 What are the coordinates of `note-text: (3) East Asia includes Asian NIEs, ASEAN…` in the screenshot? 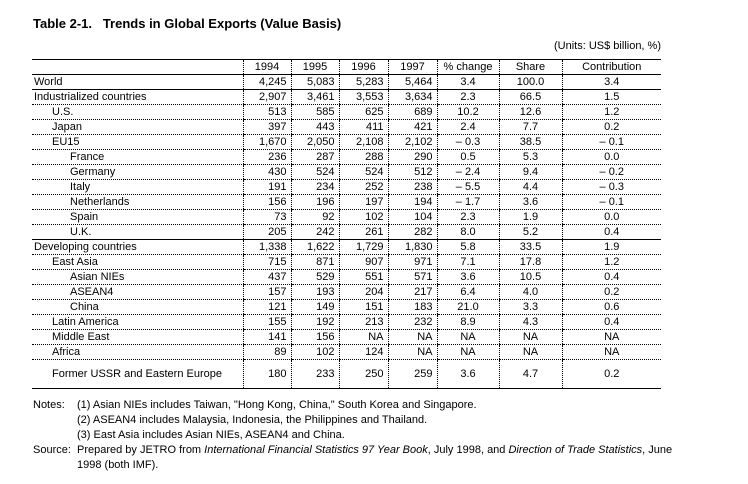 It's located at (211, 435).